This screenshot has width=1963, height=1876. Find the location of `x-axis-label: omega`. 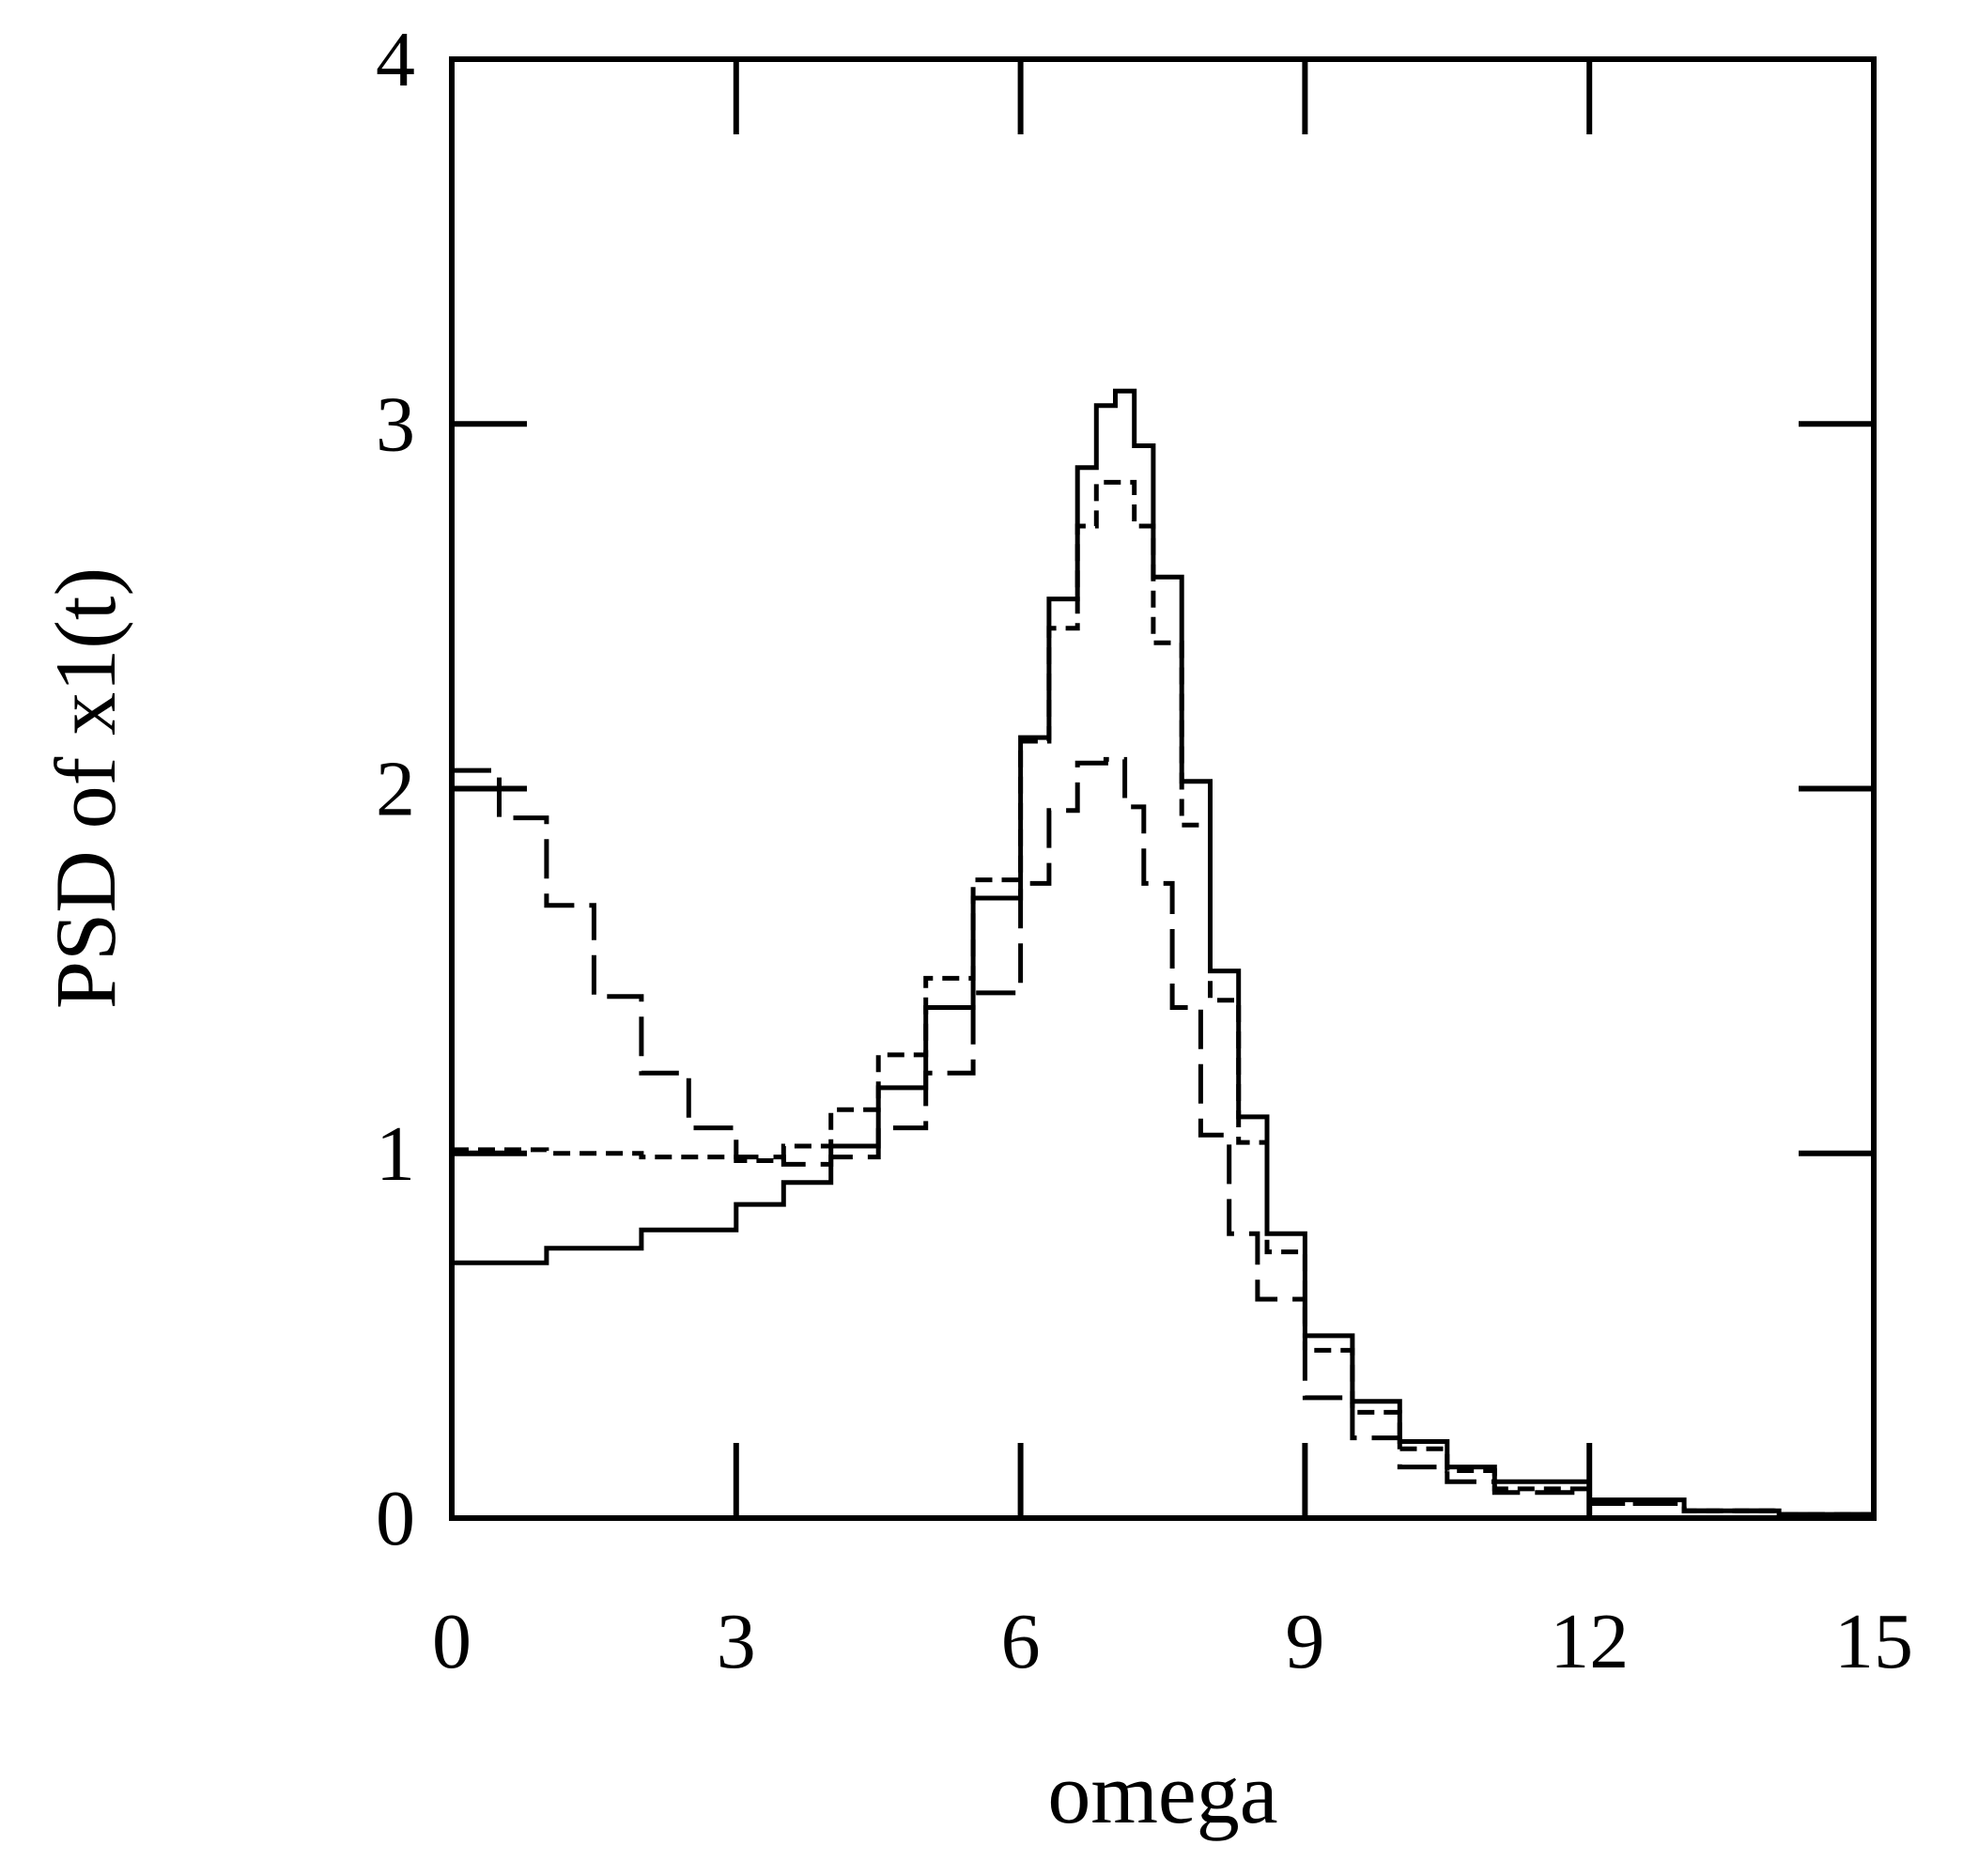

x-axis-label: omega is located at coordinates (1162, 1793).